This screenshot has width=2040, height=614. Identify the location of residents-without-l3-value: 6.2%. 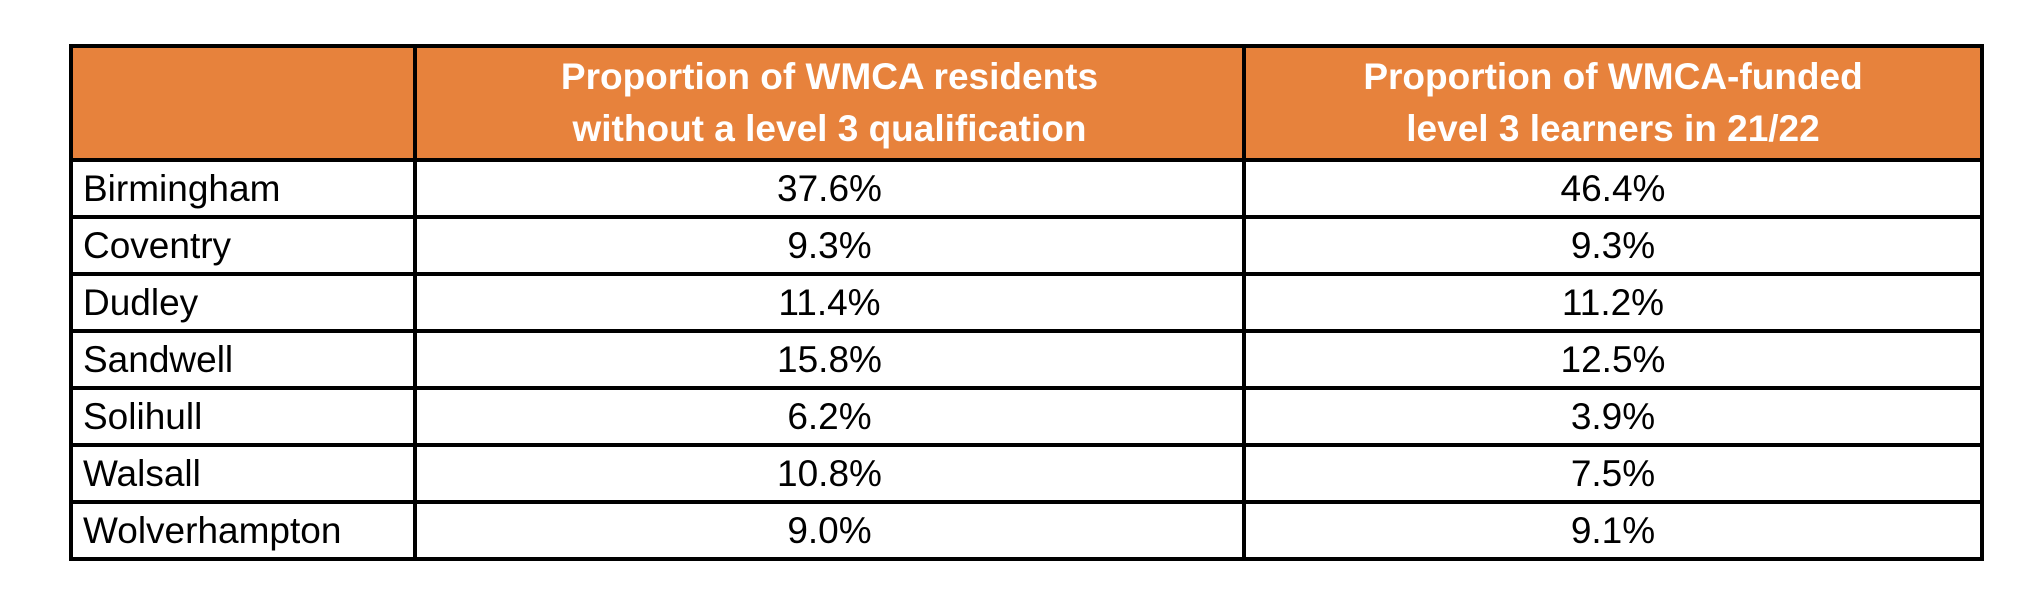
(829, 416).